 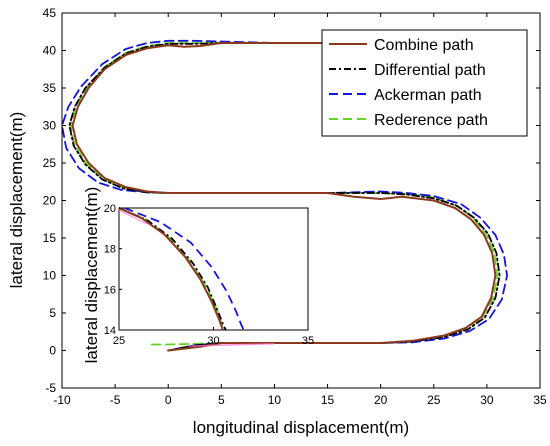 What do you see at coordinates (52, 351) in the screenshot?
I see `y-tick-label: 0` at bounding box center [52, 351].